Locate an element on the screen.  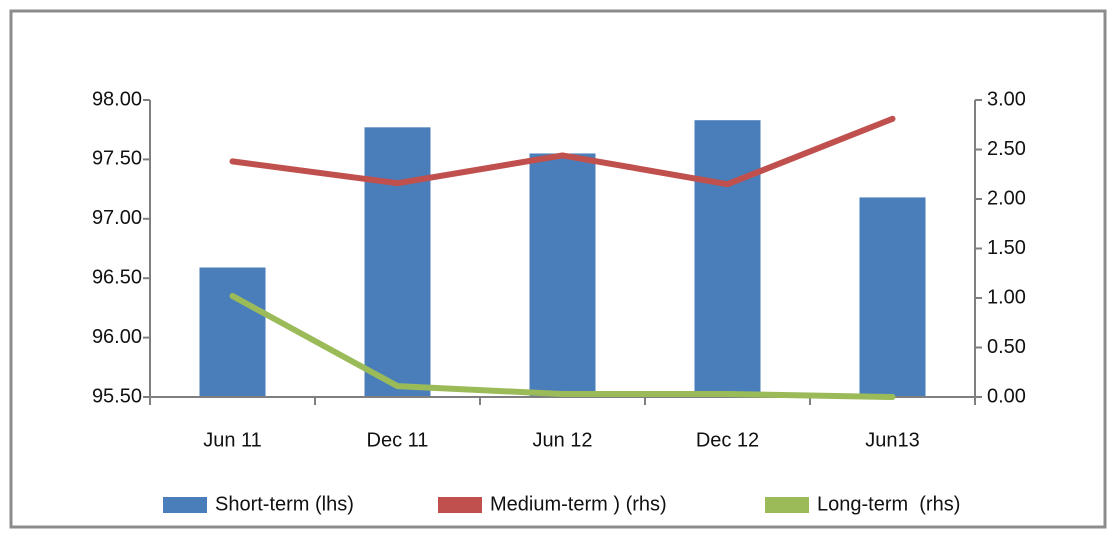
legend-label: Medium-term ) (rhs) is located at coordinates (578, 504).